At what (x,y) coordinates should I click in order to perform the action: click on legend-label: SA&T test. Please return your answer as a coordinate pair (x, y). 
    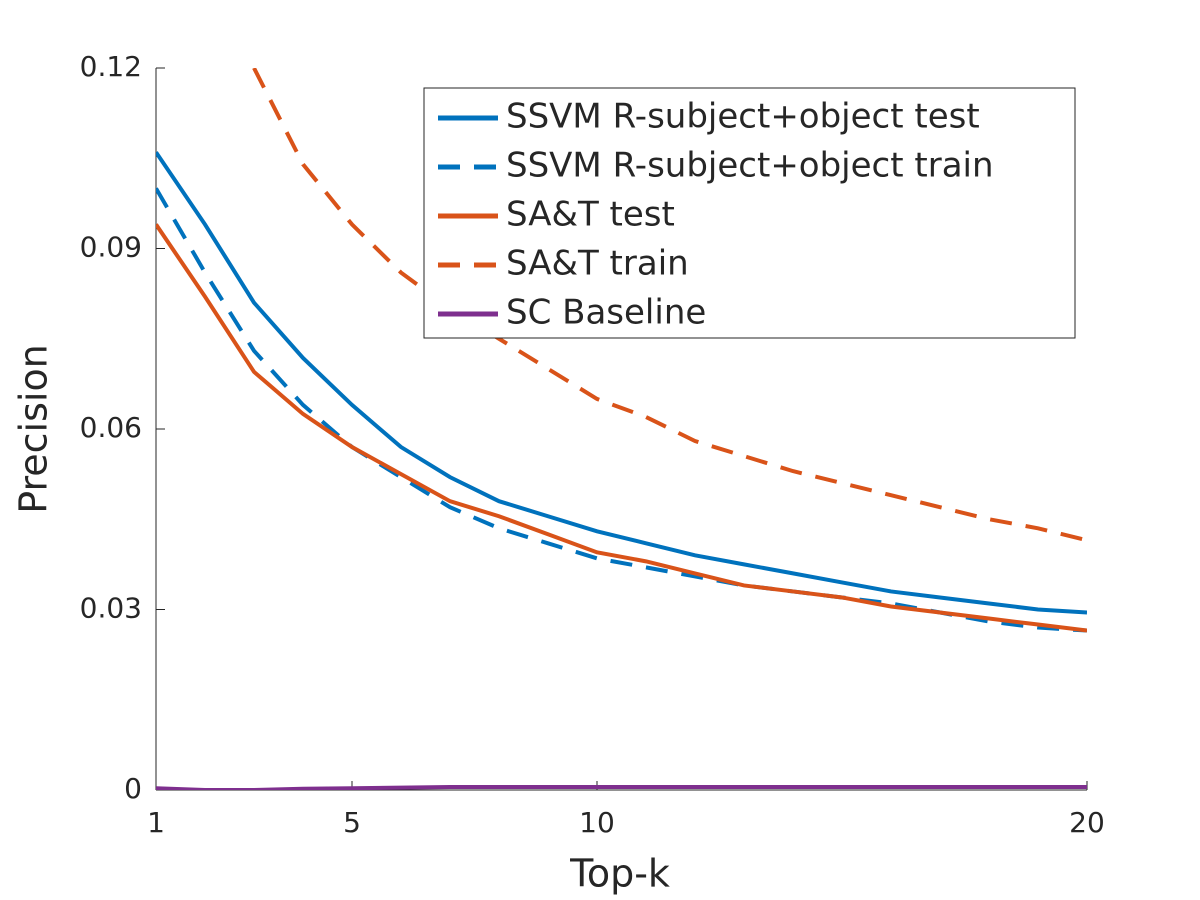
    Looking at the image, I should click on (590, 215).